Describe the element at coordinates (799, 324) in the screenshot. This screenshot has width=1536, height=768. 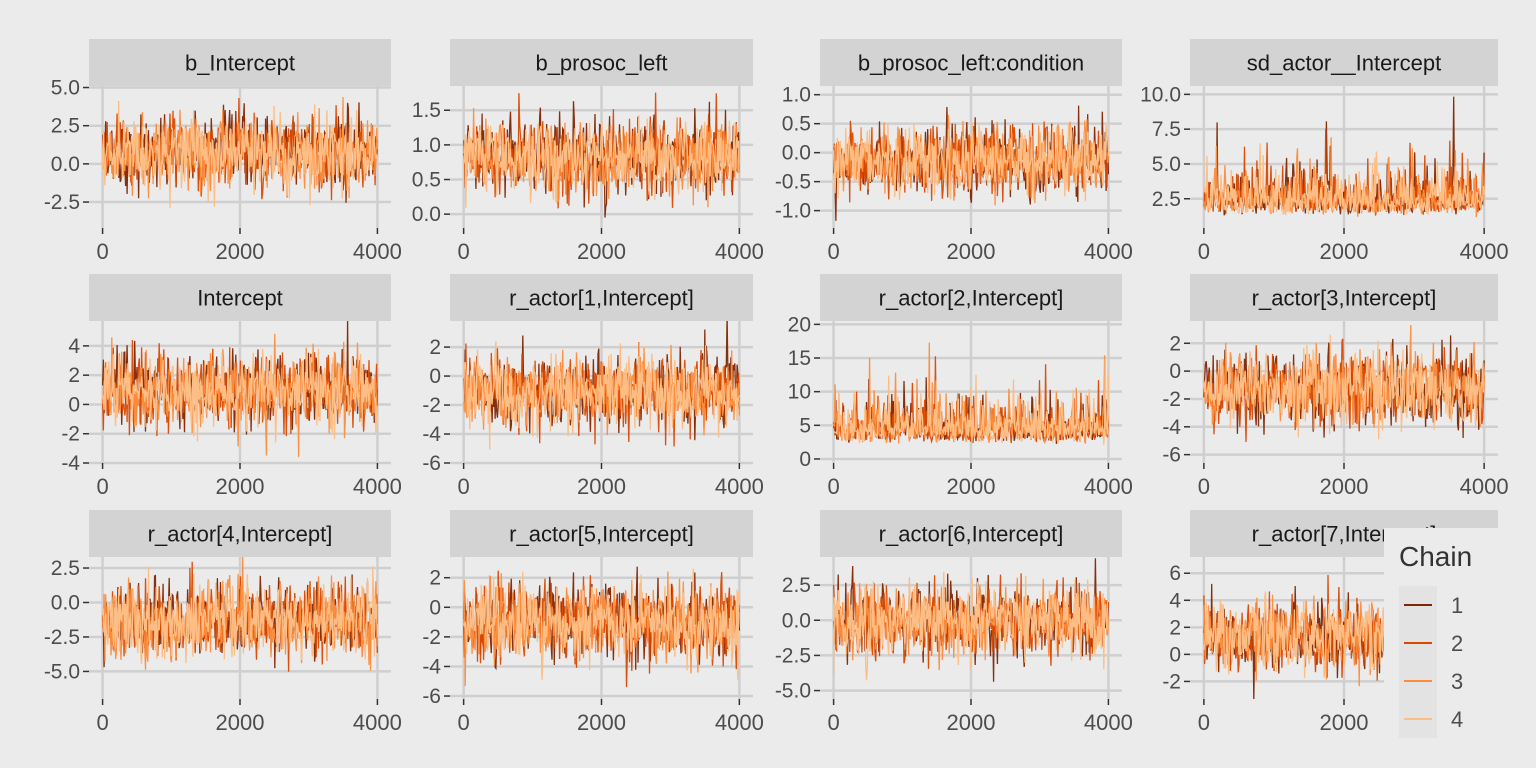
I see `y-tick-label: 20` at that location.